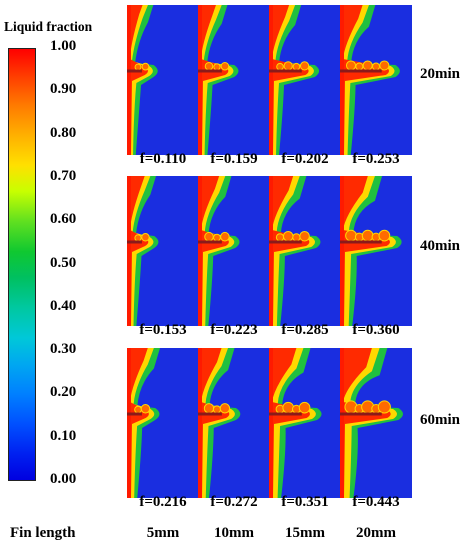  Describe the element at coordinates (163, 159) in the screenshot. I see `liquid-fraction-value: f=0.110` at that location.